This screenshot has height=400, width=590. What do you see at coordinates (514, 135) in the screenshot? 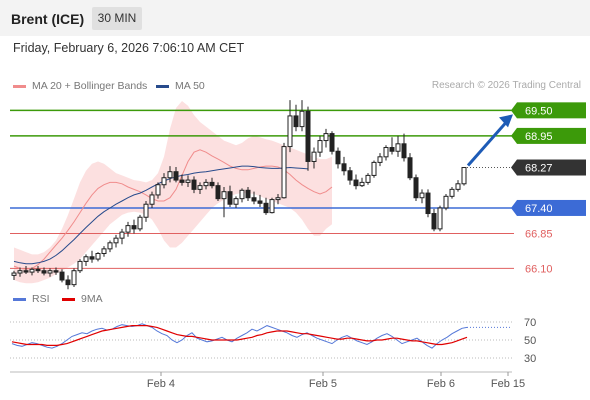
I see `level-label-68.95-pointer` at bounding box center [514, 135].